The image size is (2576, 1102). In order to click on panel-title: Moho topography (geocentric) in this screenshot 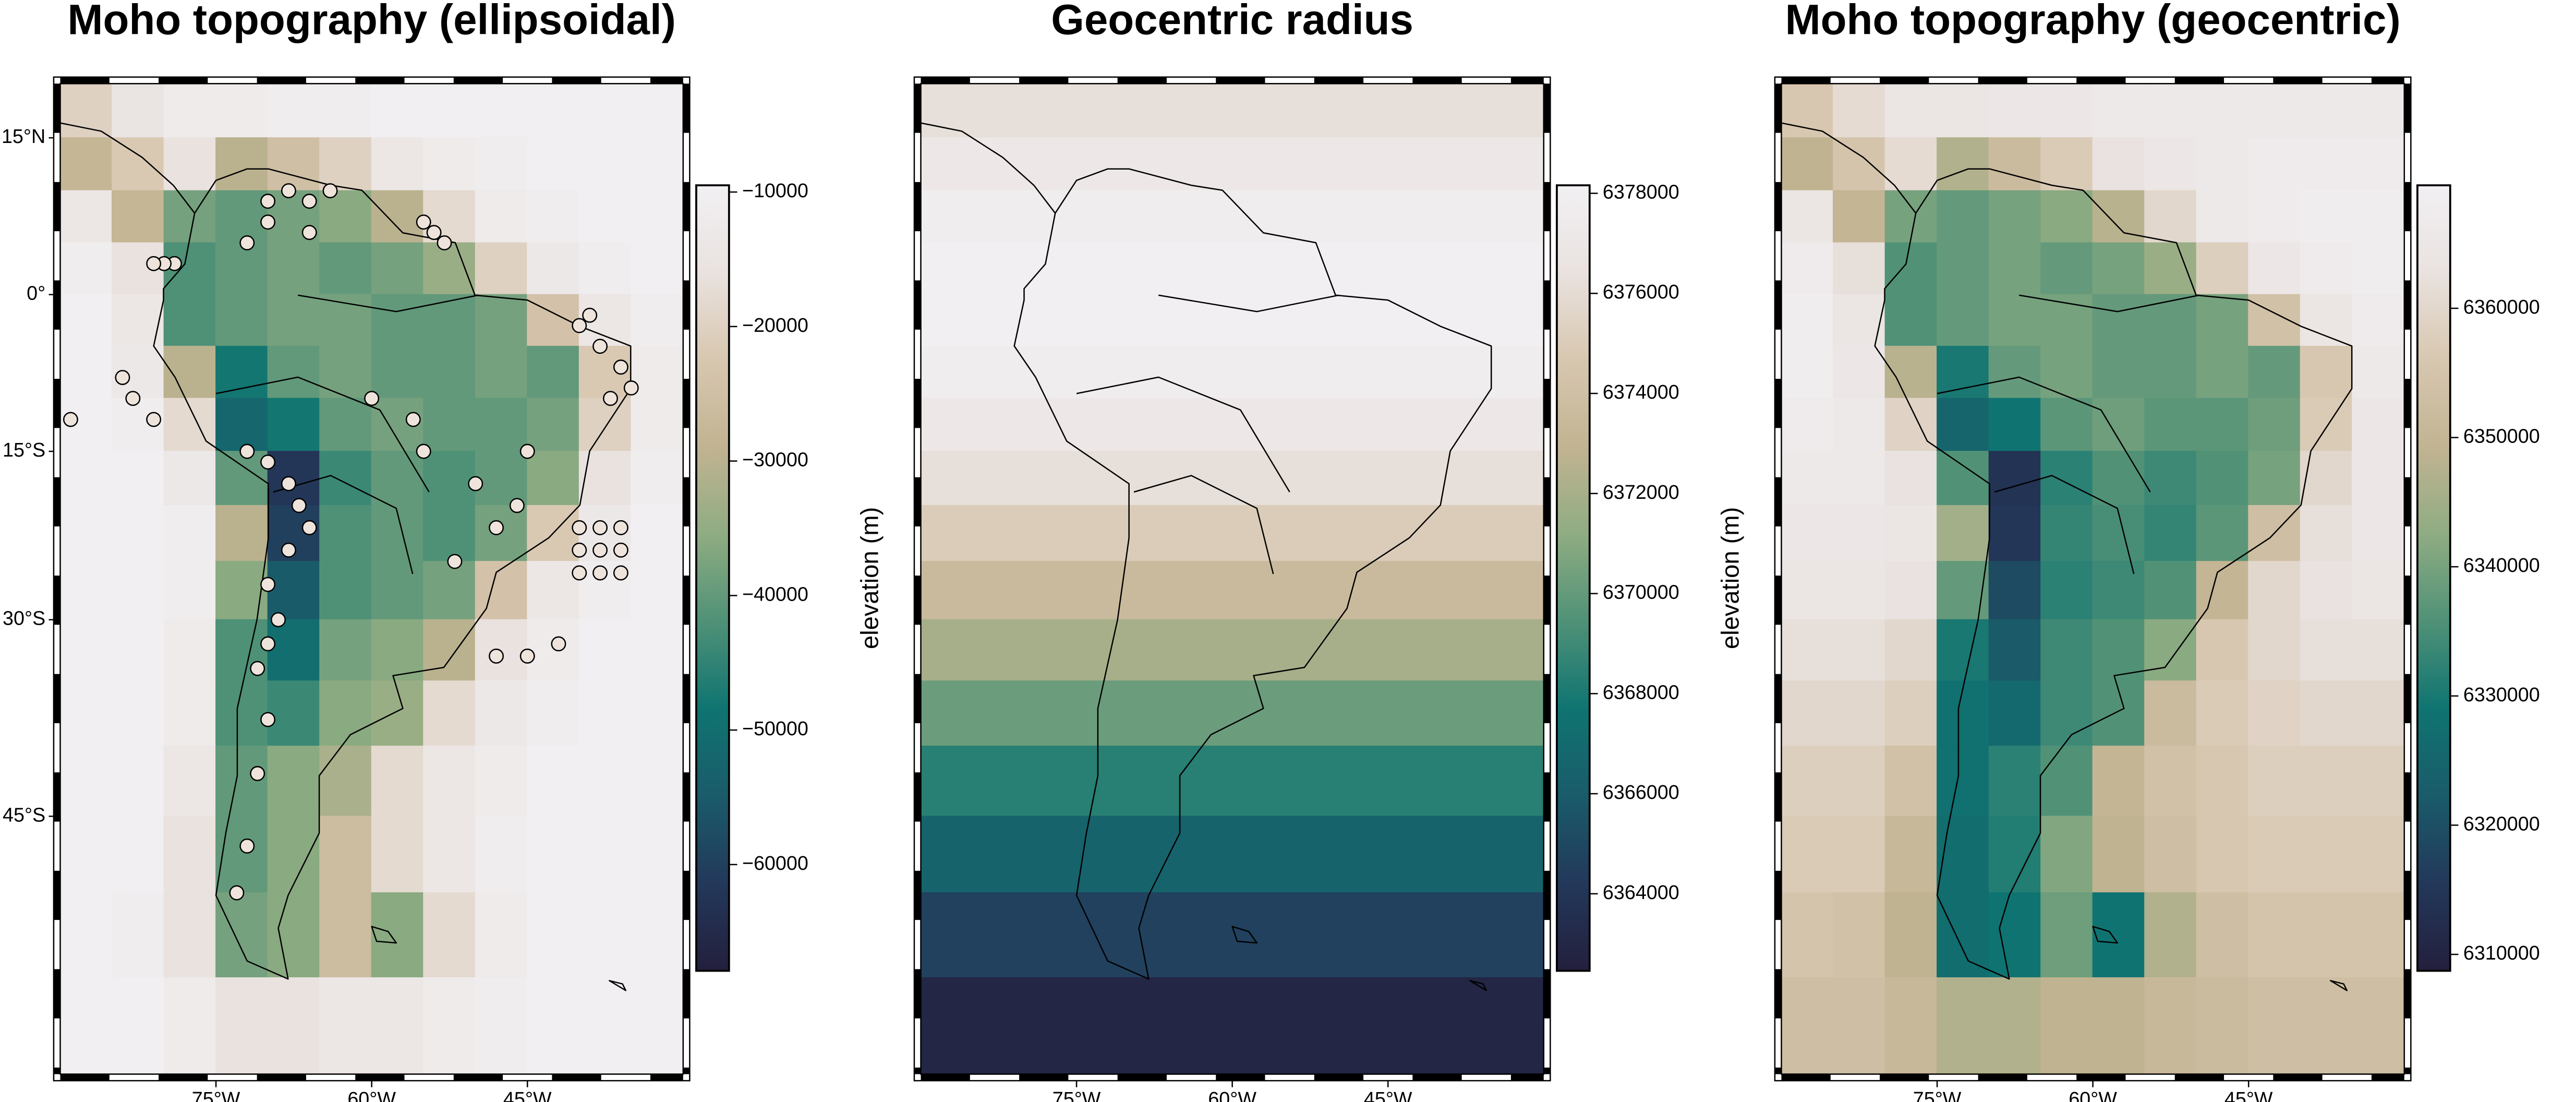, I will do `click(2093, 22)`.